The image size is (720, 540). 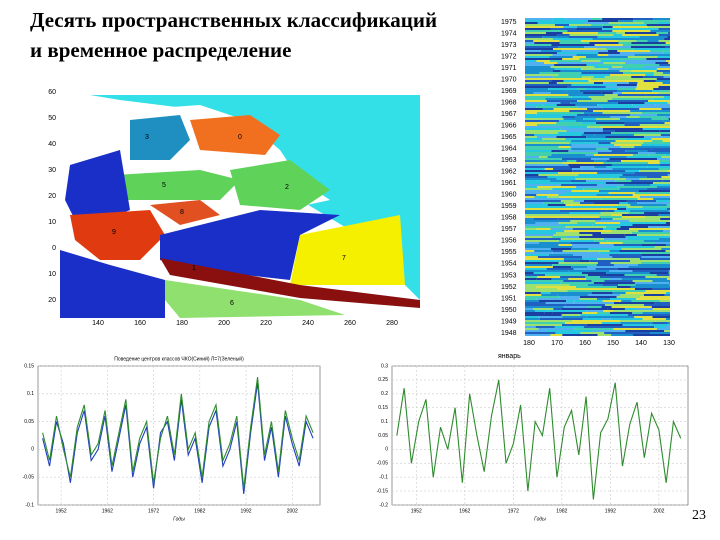 What do you see at coordinates (669, 343) in the screenshot?
I see `hov-x-tick-label: 130` at bounding box center [669, 343].